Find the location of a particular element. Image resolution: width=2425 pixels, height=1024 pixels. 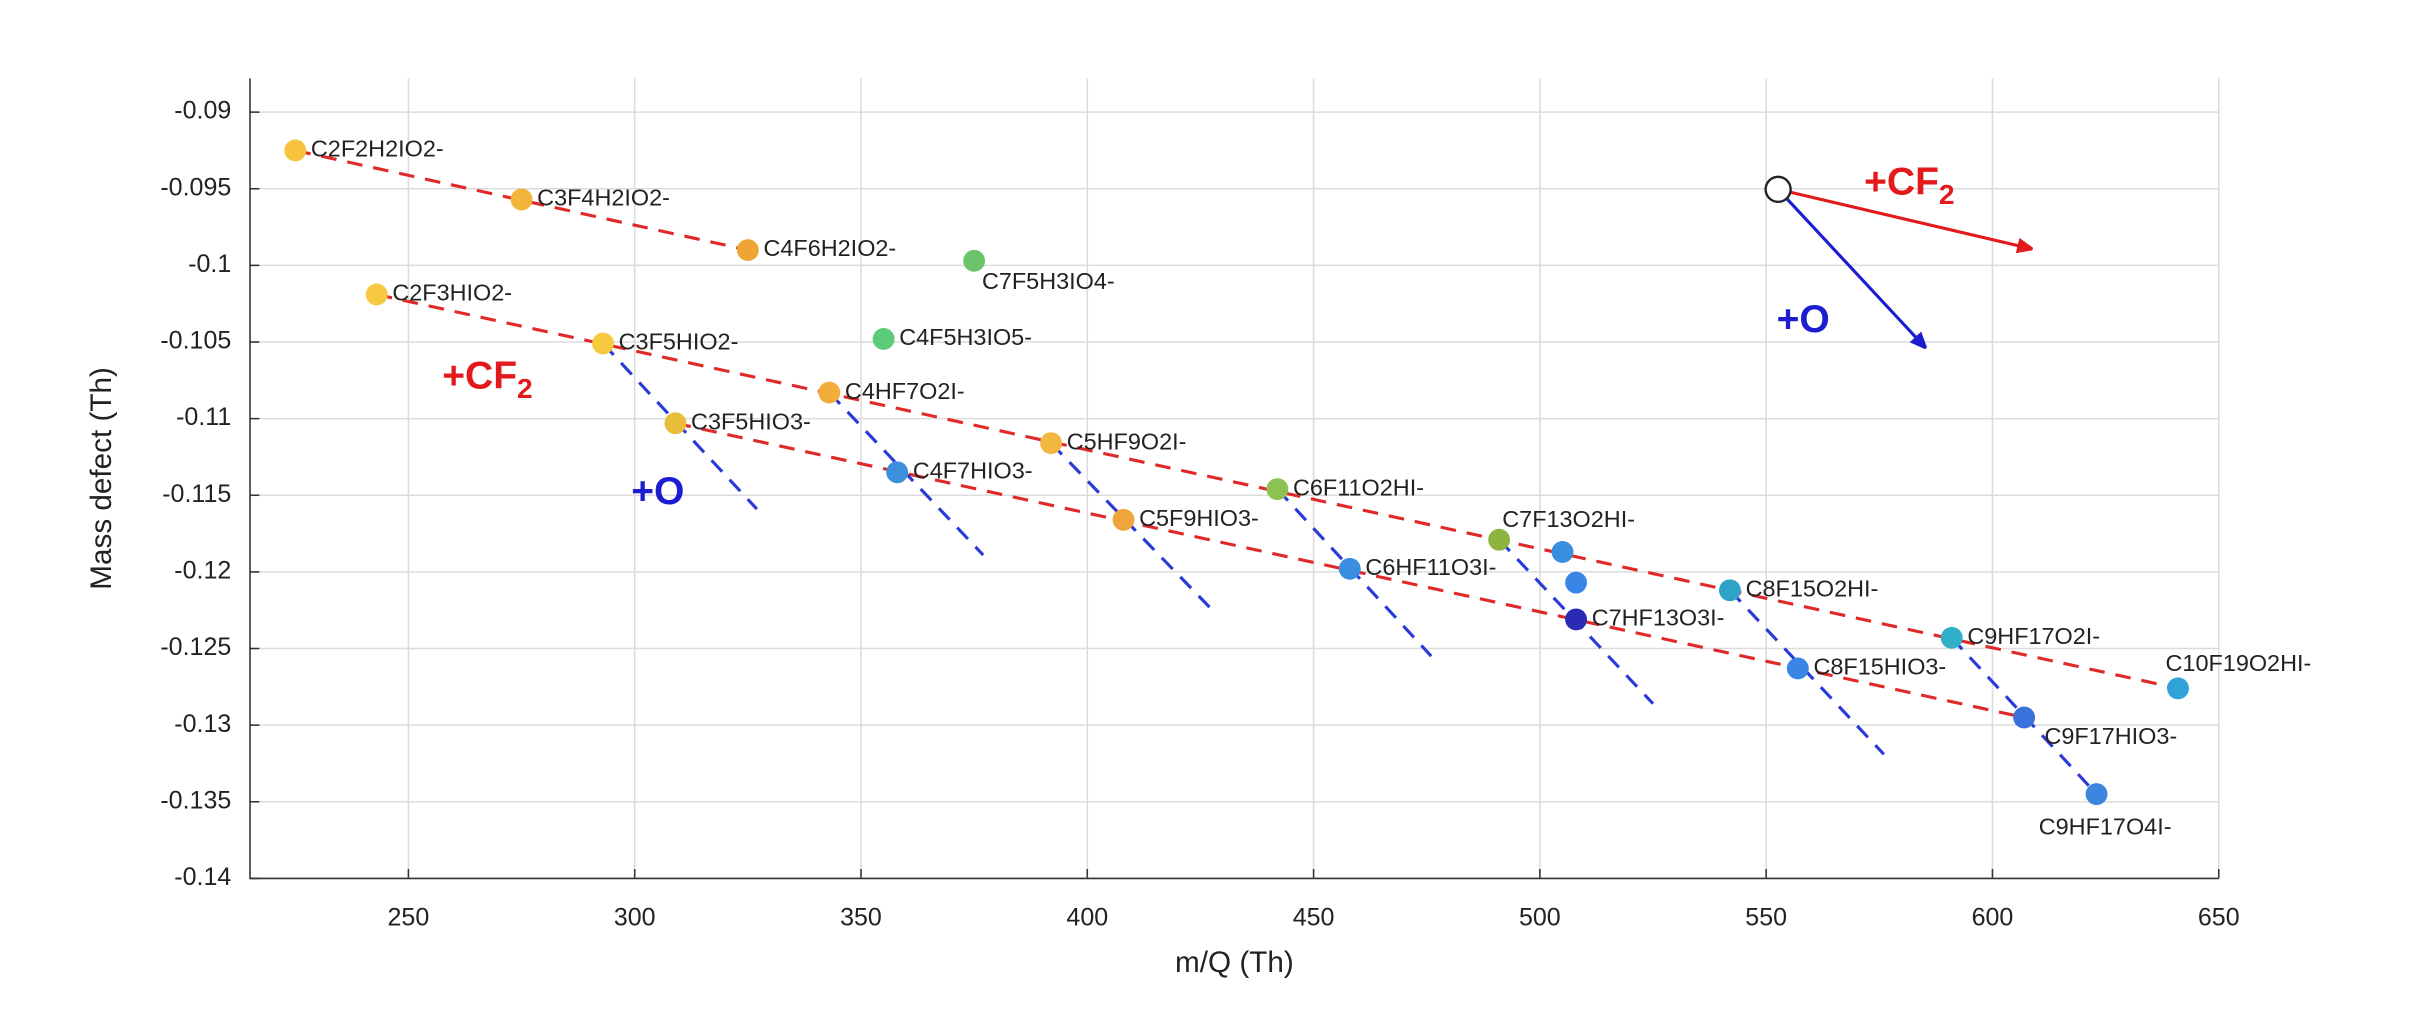

point-label: C5F9HIO3- is located at coordinates (1199, 518).